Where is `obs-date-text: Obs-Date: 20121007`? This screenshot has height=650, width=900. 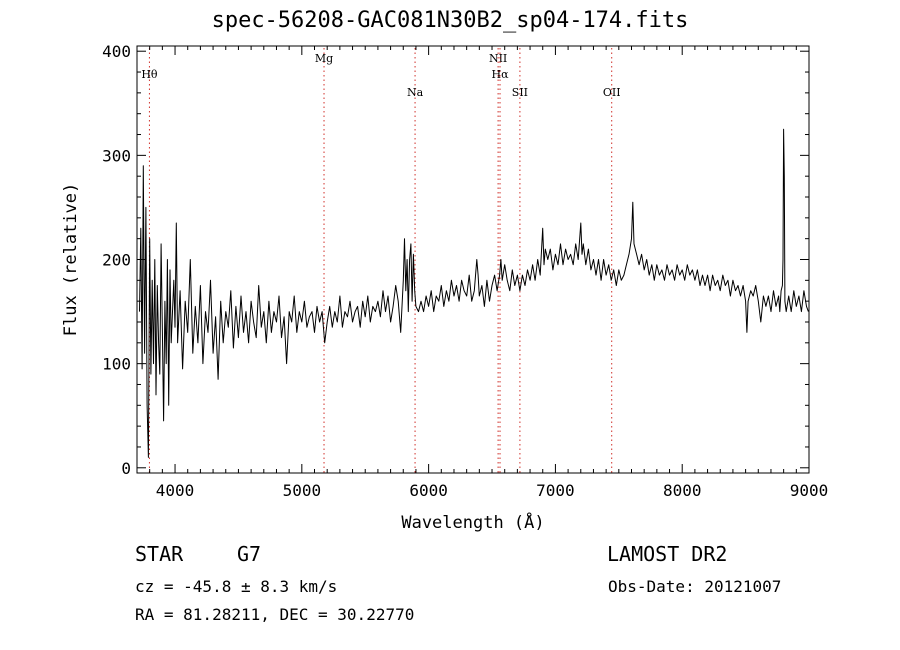 obs-date-text: Obs-Date: 20121007 is located at coordinates (695, 586).